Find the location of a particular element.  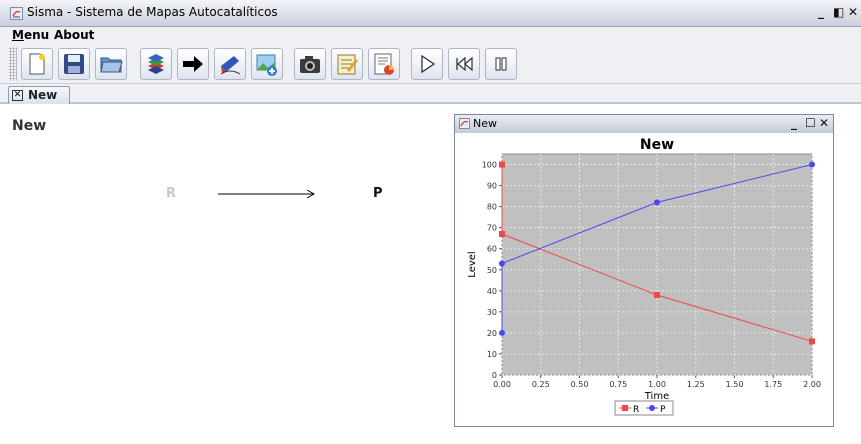

play-icon is located at coordinates (428, 64).